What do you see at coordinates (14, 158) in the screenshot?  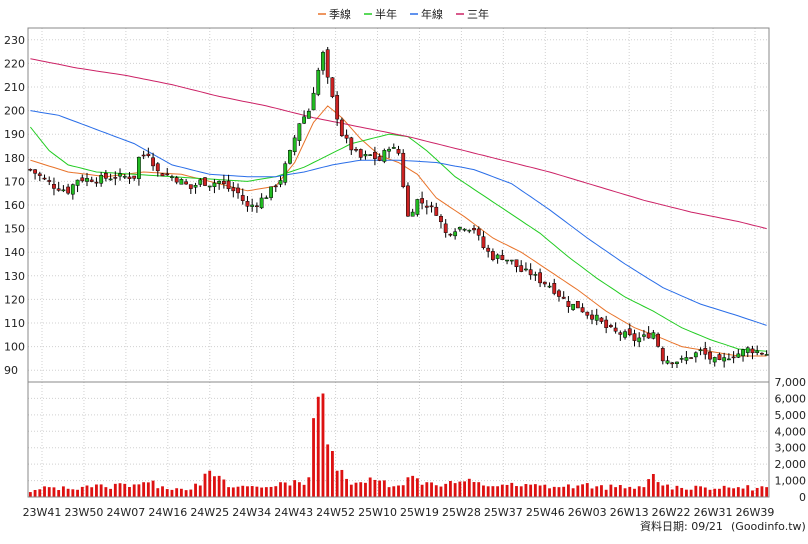 I see `price-tick-label: 180` at bounding box center [14, 158].